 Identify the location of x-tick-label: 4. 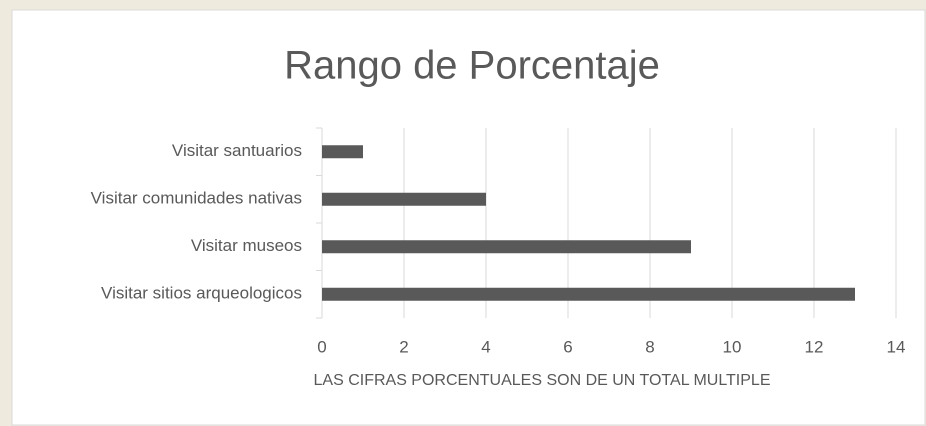
(485, 346).